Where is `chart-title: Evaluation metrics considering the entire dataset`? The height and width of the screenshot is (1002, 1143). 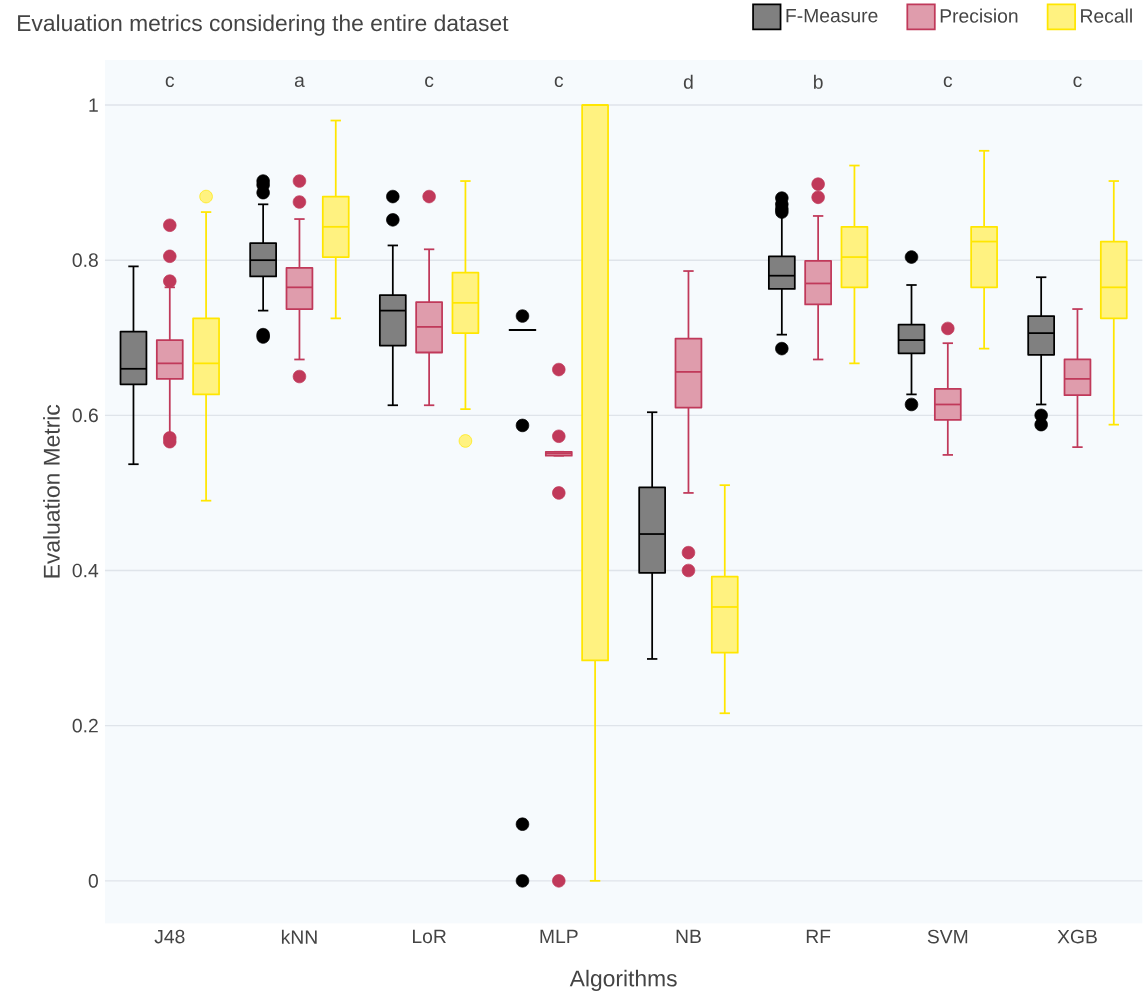 chart-title: Evaluation metrics considering the entire dataset is located at coordinates (263, 25).